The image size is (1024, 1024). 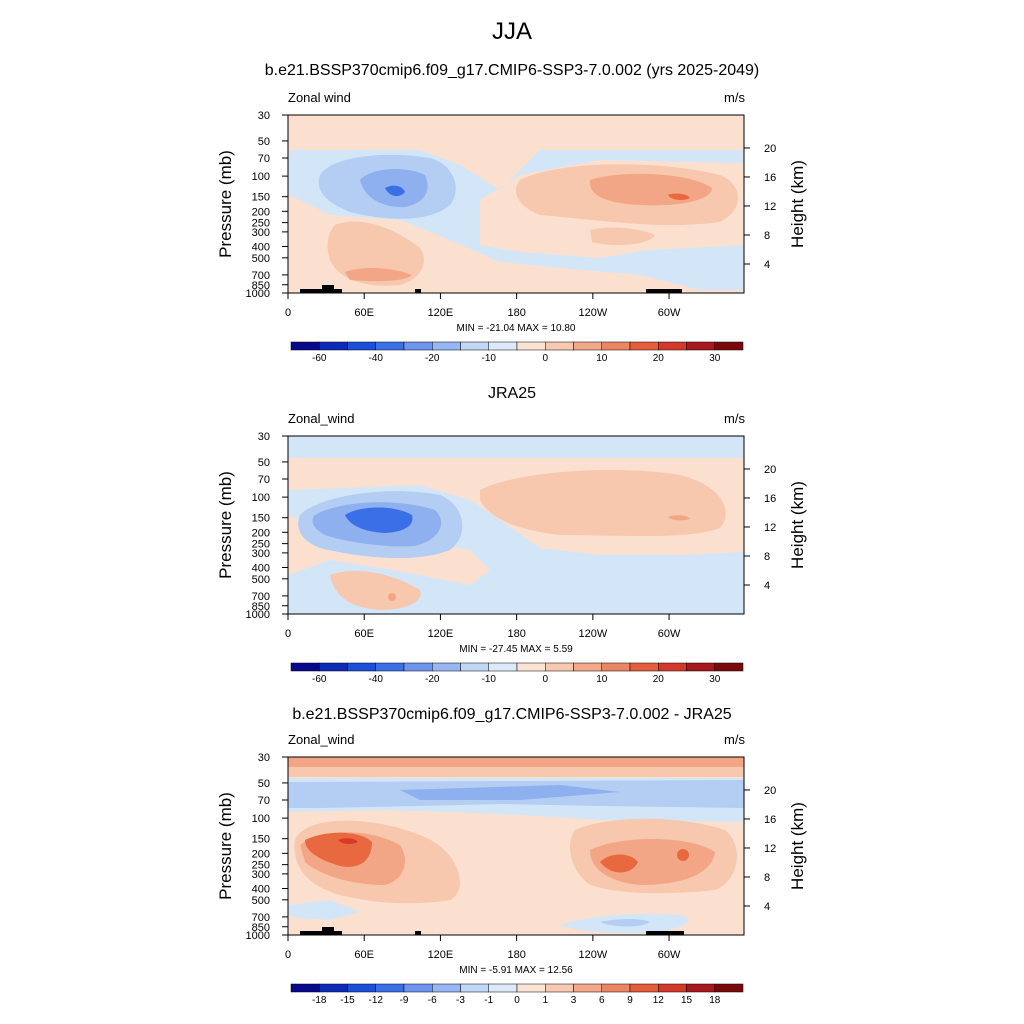 What do you see at coordinates (376, 1000) in the screenshot?
I see `colorbar-label: -12` at bounding box center [376, 1000].